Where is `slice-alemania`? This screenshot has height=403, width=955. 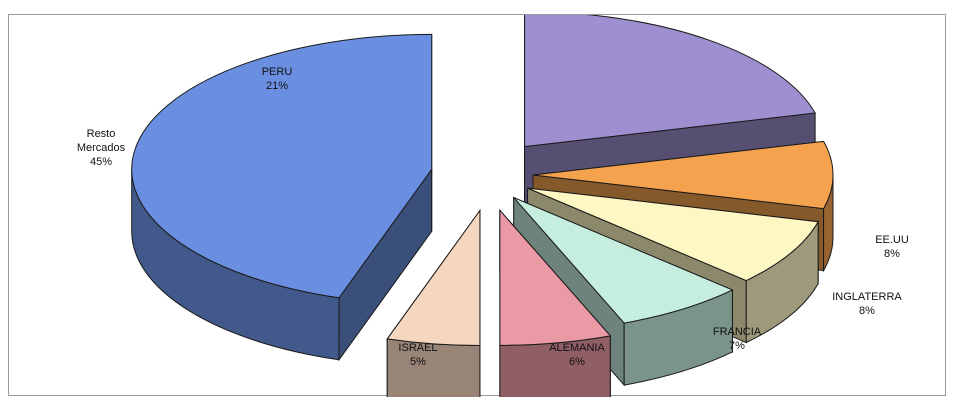 slice-alemania is located at coordinates (555, 302).